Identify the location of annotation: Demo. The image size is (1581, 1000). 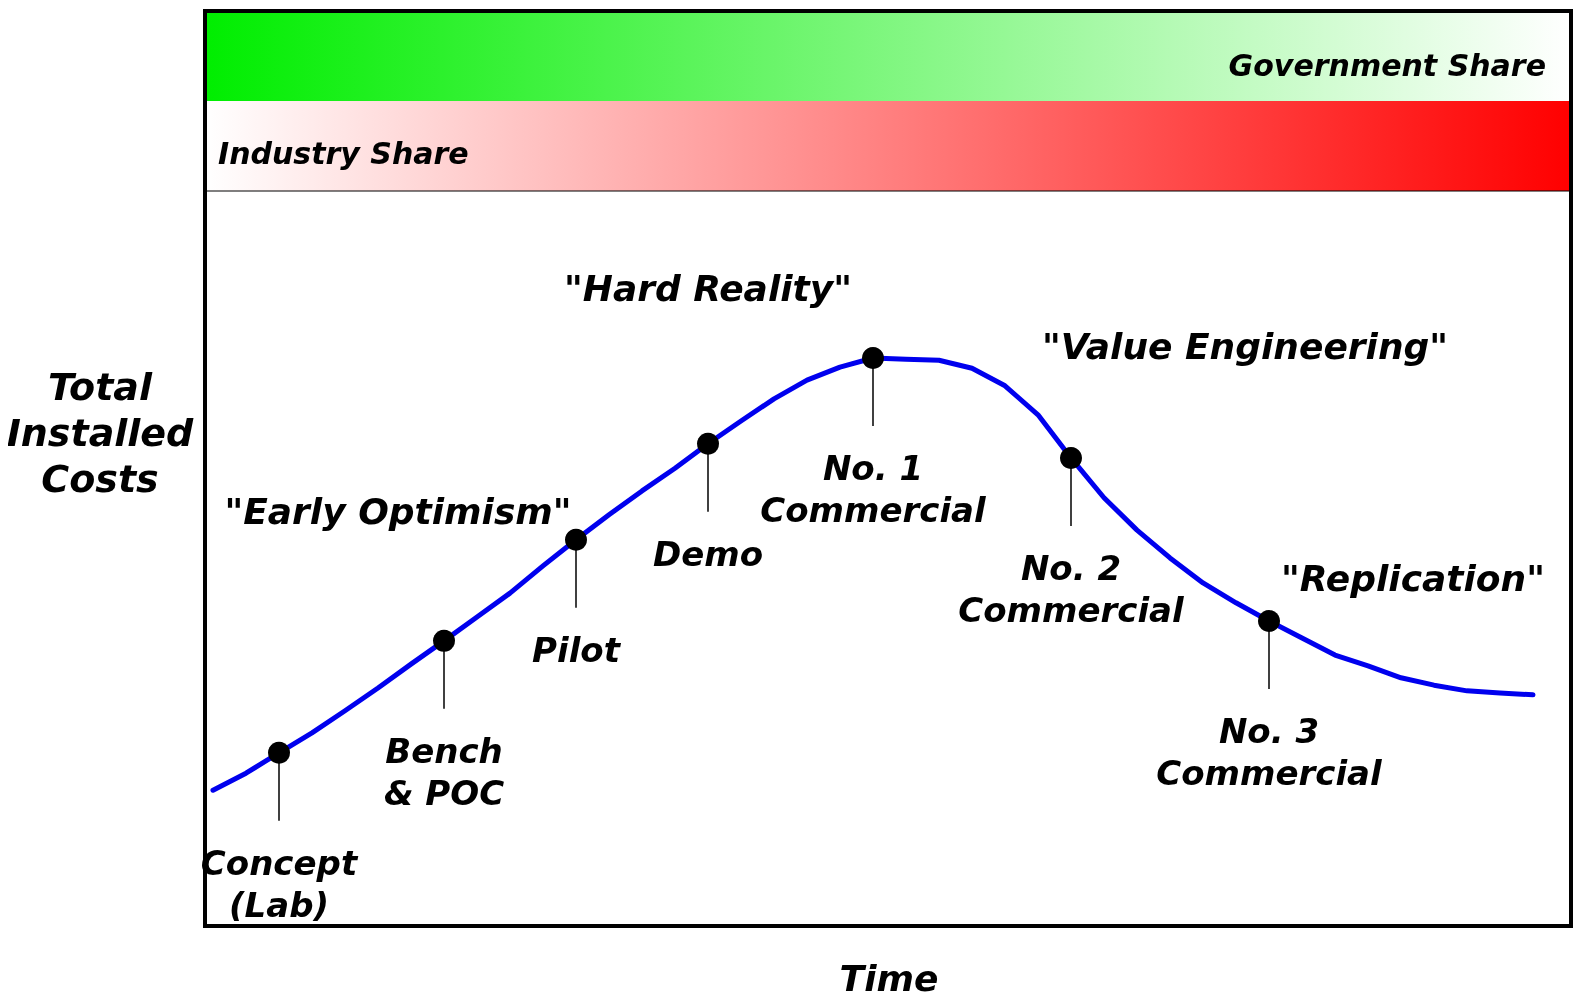
(708, 553).